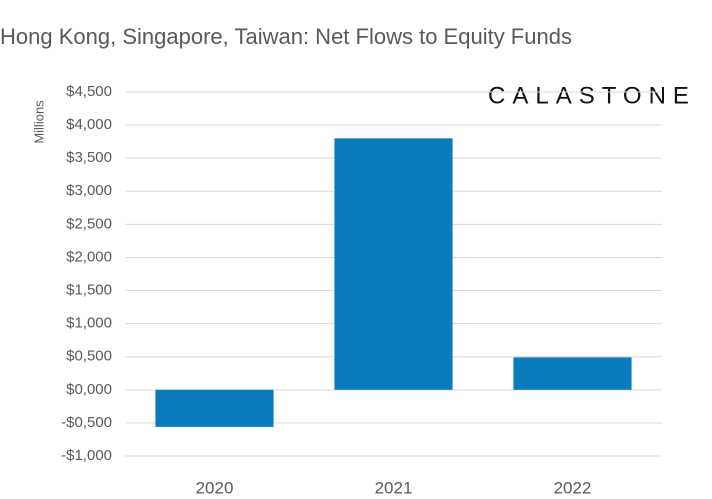 The width and height of the screenshot is (712, 499). I want to click on y-tick-label: -$0,500, so click(86, 422).